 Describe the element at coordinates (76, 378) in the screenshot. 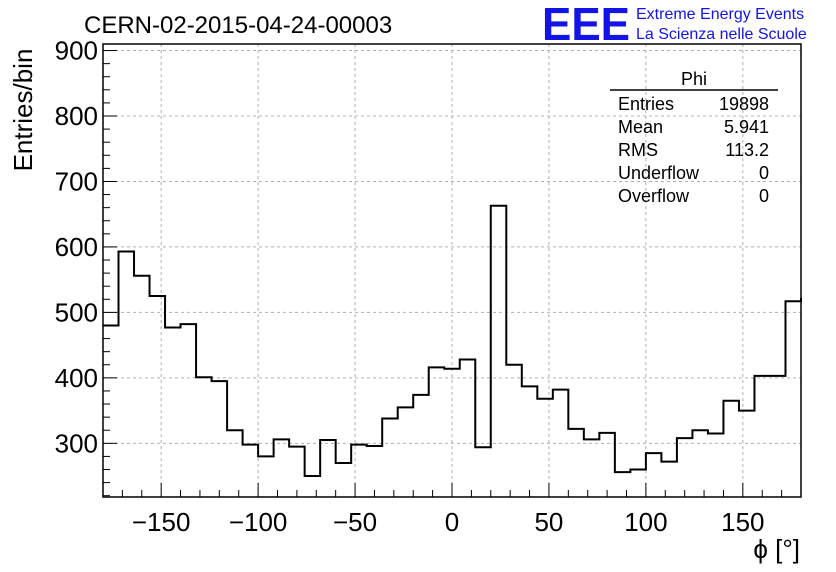

I see `y-tick-label: 400` at that location.